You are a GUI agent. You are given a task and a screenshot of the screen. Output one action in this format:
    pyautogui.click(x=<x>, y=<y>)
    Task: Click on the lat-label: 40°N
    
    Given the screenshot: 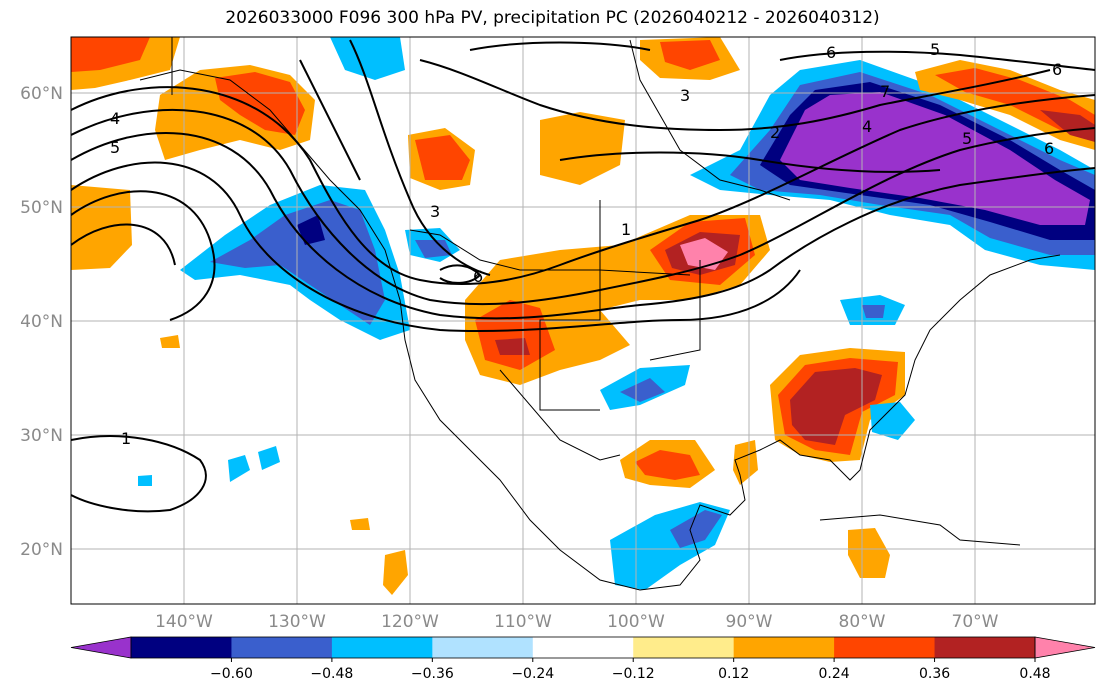 What is the action you would take?
    pyautogui.click(x=41, y=322)
    